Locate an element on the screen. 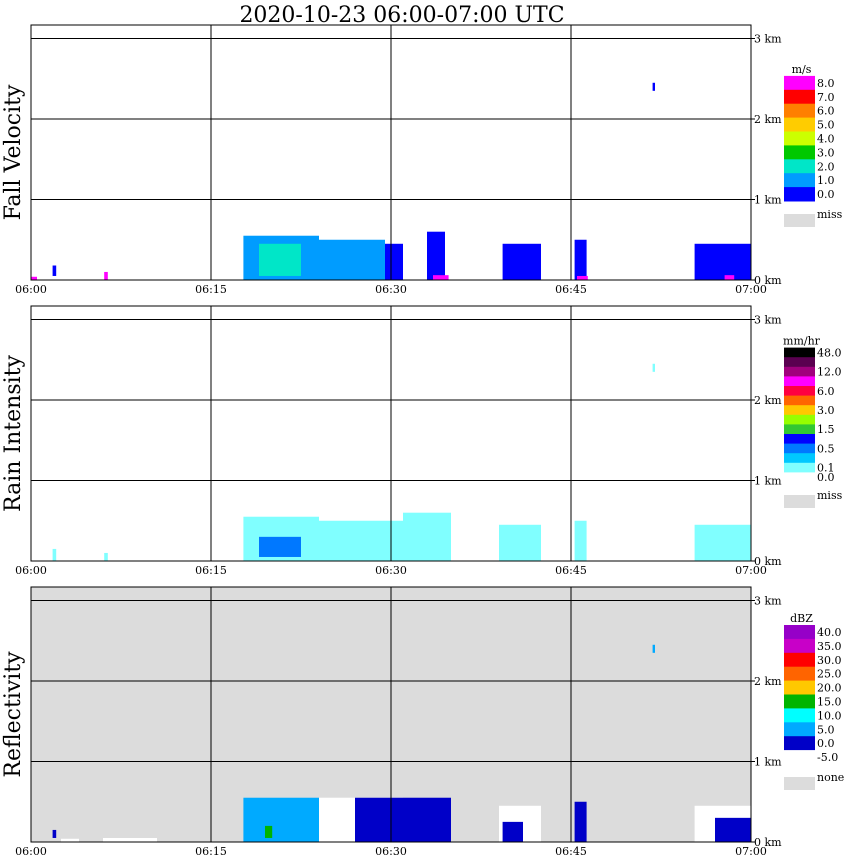 The image size is (850, 868). colorbar-unit: dBZ is located at coordinates (801, 618).